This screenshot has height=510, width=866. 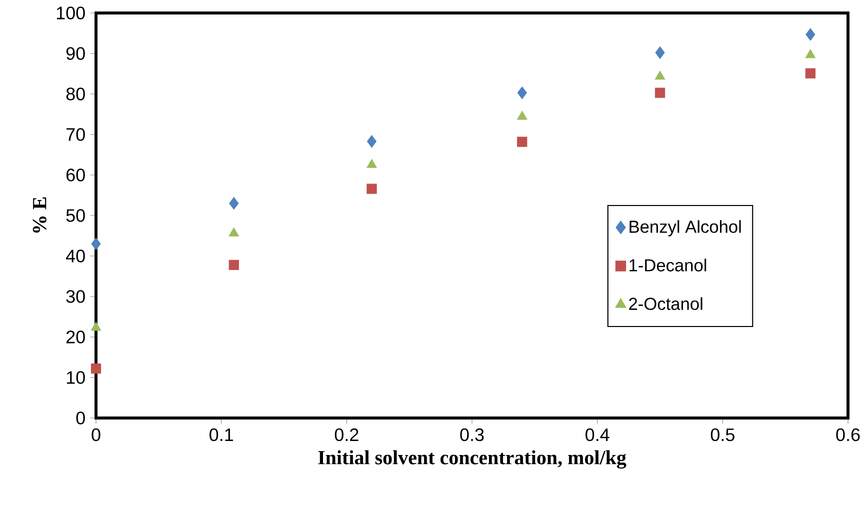 What do you see at coordinates (75, 256) in the screenshot?
I see `y-tick-label: 40` at bounding box center [75, 256].